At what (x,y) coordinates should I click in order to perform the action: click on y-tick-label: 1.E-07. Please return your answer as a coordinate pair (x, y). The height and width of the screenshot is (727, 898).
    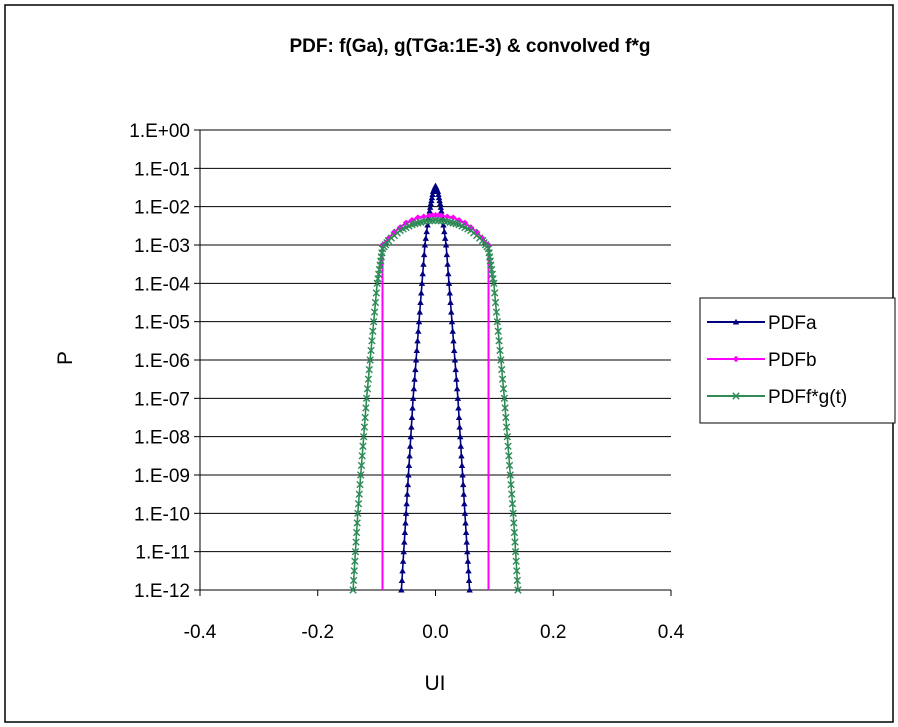
    Looking at the image, I should click on (162, 399).